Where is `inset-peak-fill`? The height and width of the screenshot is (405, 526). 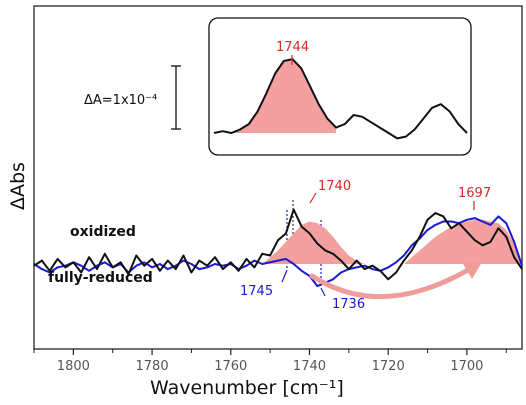 inset-peak-fill is located at coordinates (284, 96).